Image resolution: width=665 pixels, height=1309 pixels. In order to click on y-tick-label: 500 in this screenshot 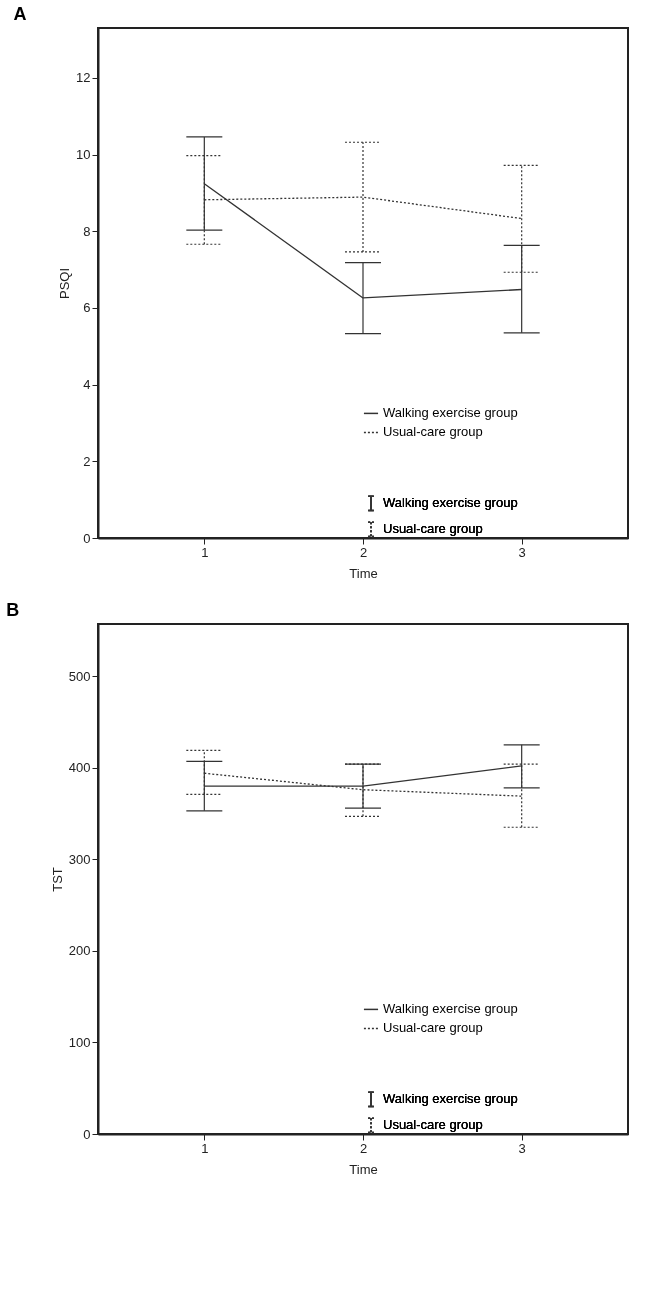, I will do `click(79, 676)`.